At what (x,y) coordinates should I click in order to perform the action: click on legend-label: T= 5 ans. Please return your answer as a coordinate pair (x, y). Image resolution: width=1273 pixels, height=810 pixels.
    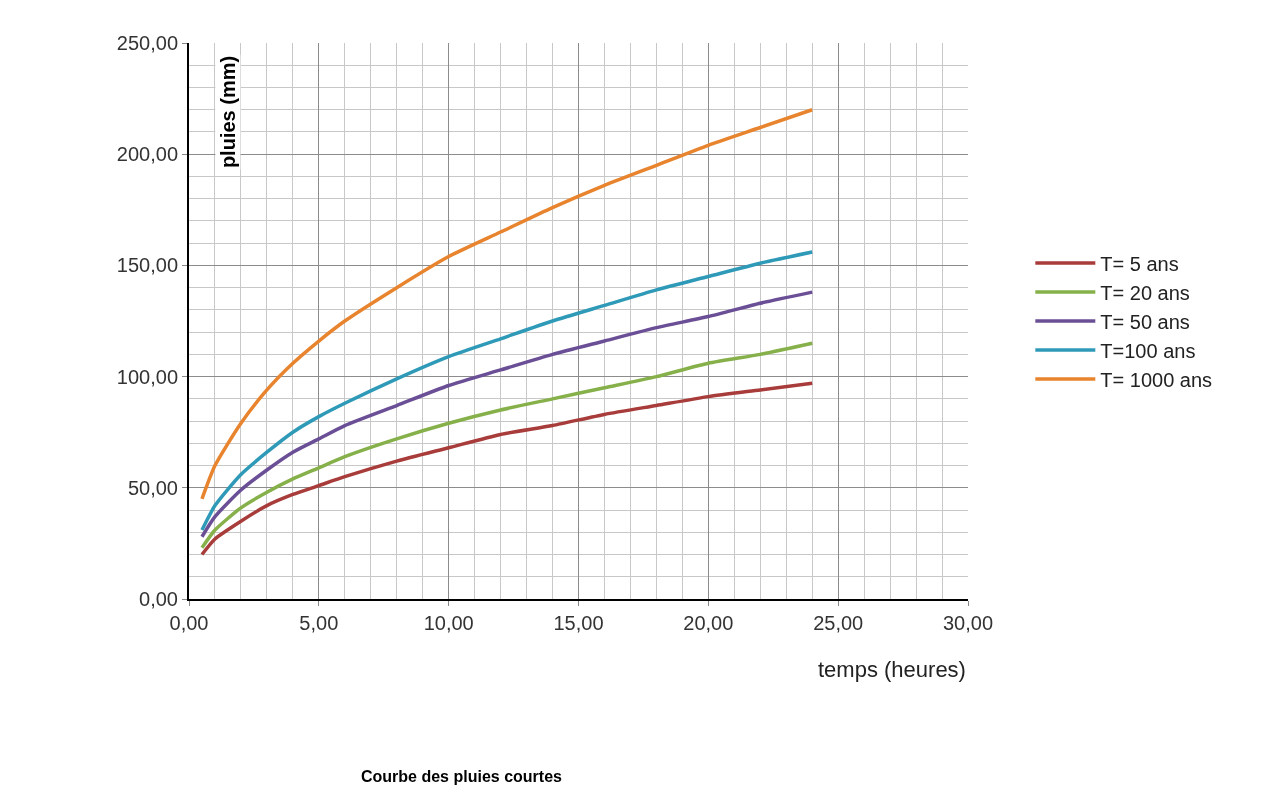
    Looking at the image, I should click on (1139, 263).